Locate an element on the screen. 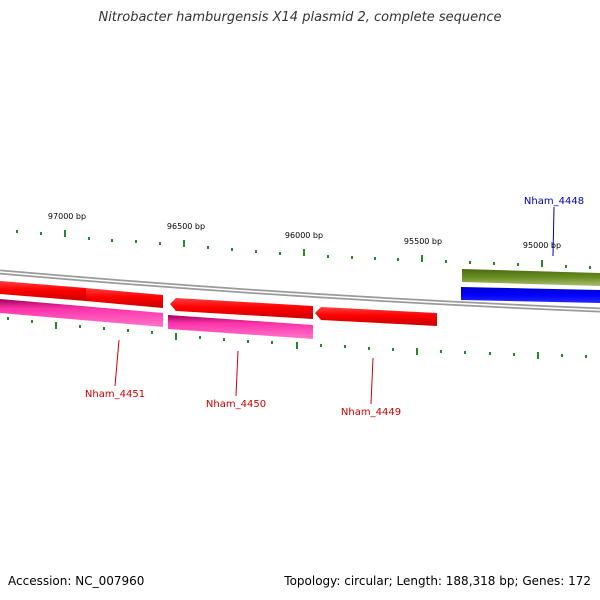 This screenshot has width=600, height=600. upper-tick-row is located at coordinates (303, 249).